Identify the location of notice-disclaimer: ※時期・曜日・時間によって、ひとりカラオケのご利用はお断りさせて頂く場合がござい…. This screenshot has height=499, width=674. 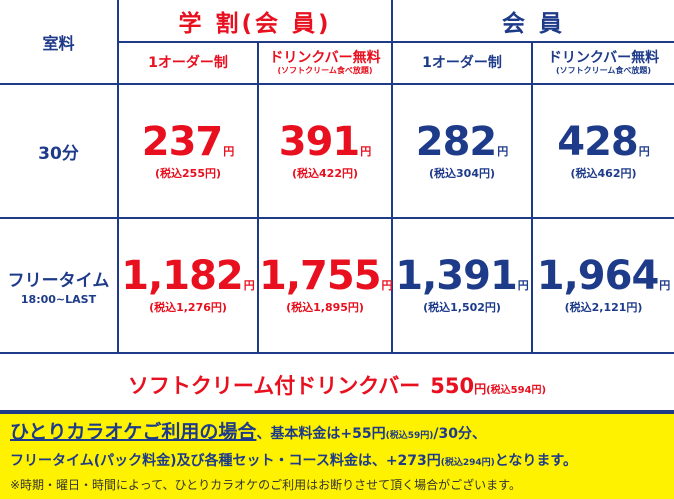
(265, 485).